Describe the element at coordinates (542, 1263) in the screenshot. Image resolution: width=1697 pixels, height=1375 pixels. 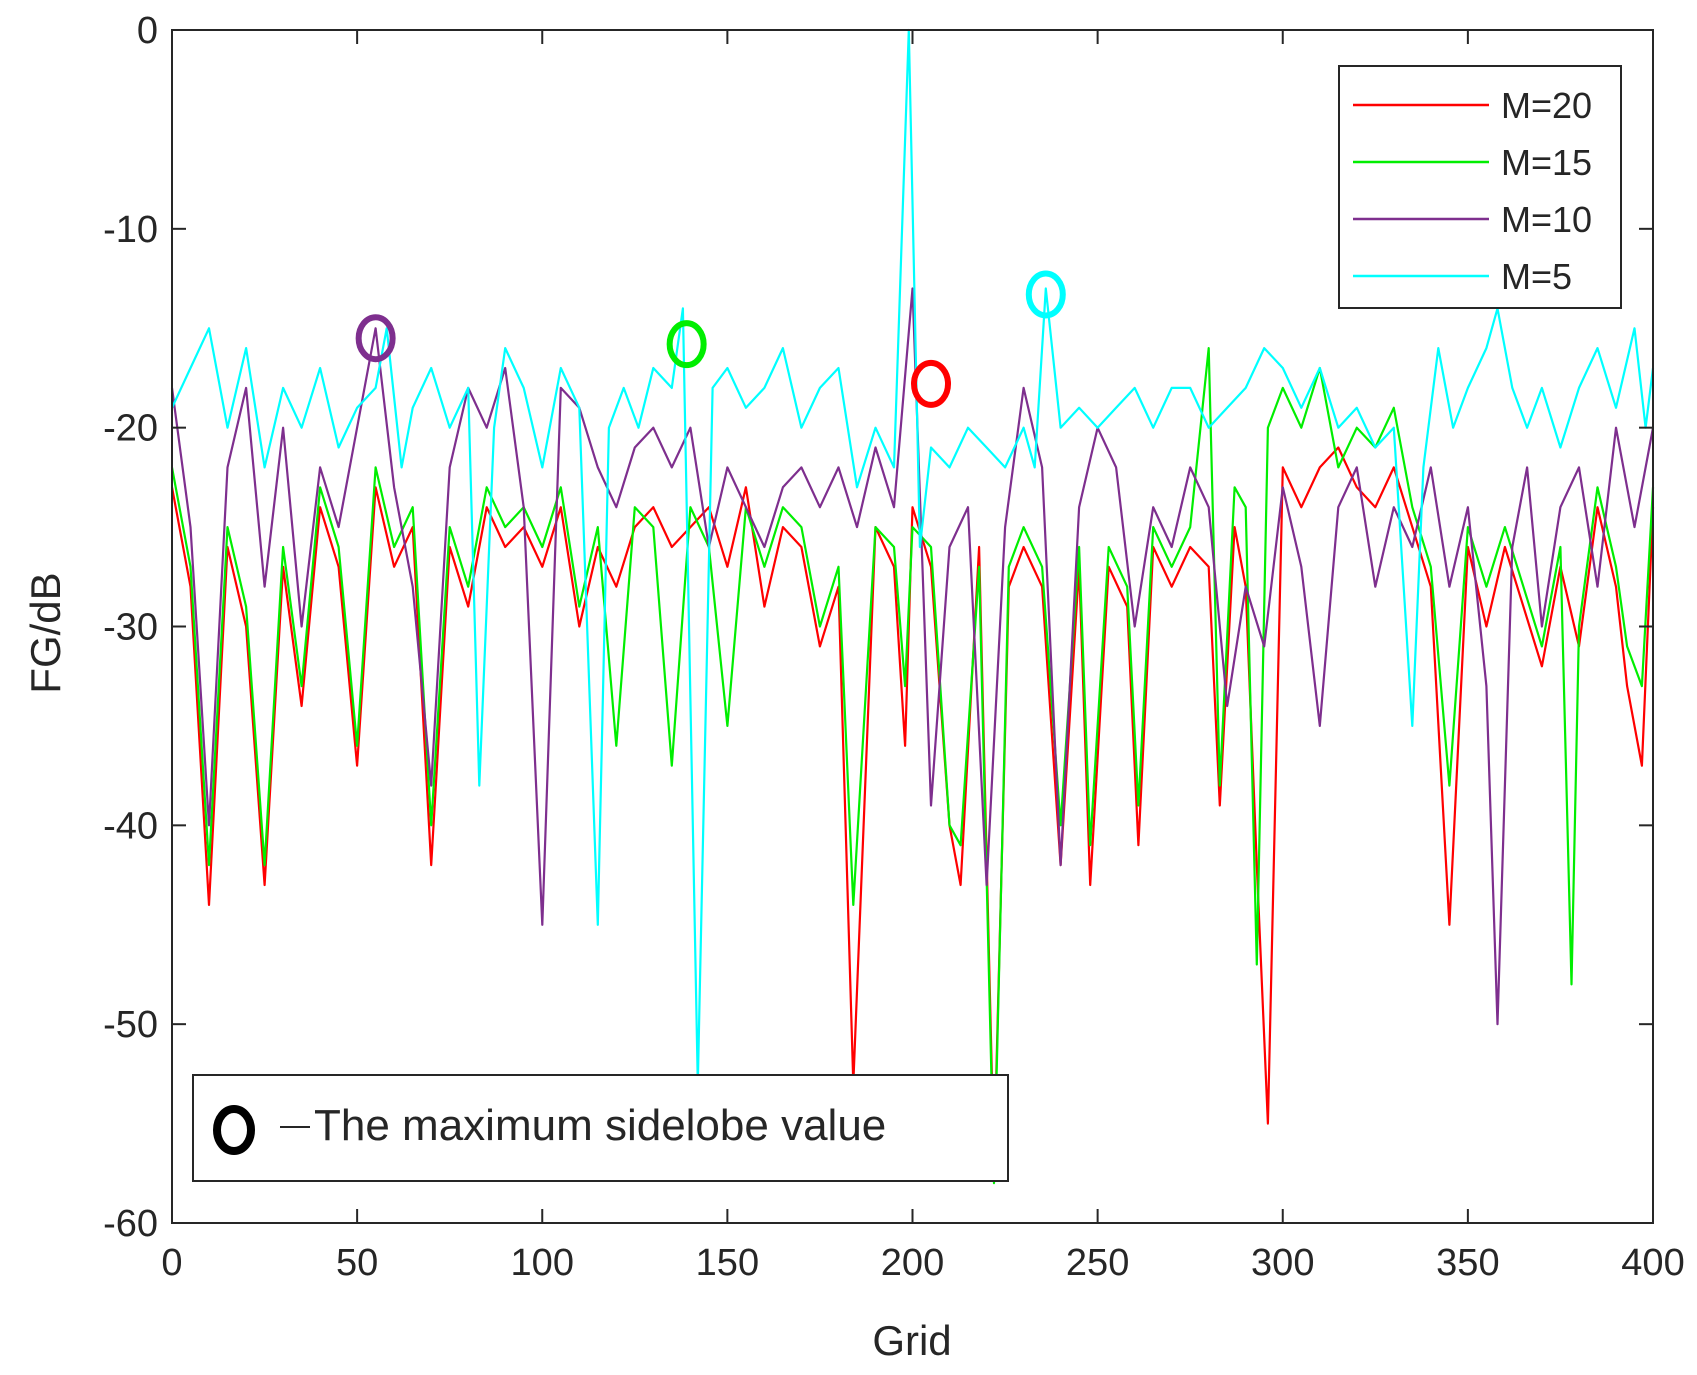
I see `x-tick-label: 100` at that location.